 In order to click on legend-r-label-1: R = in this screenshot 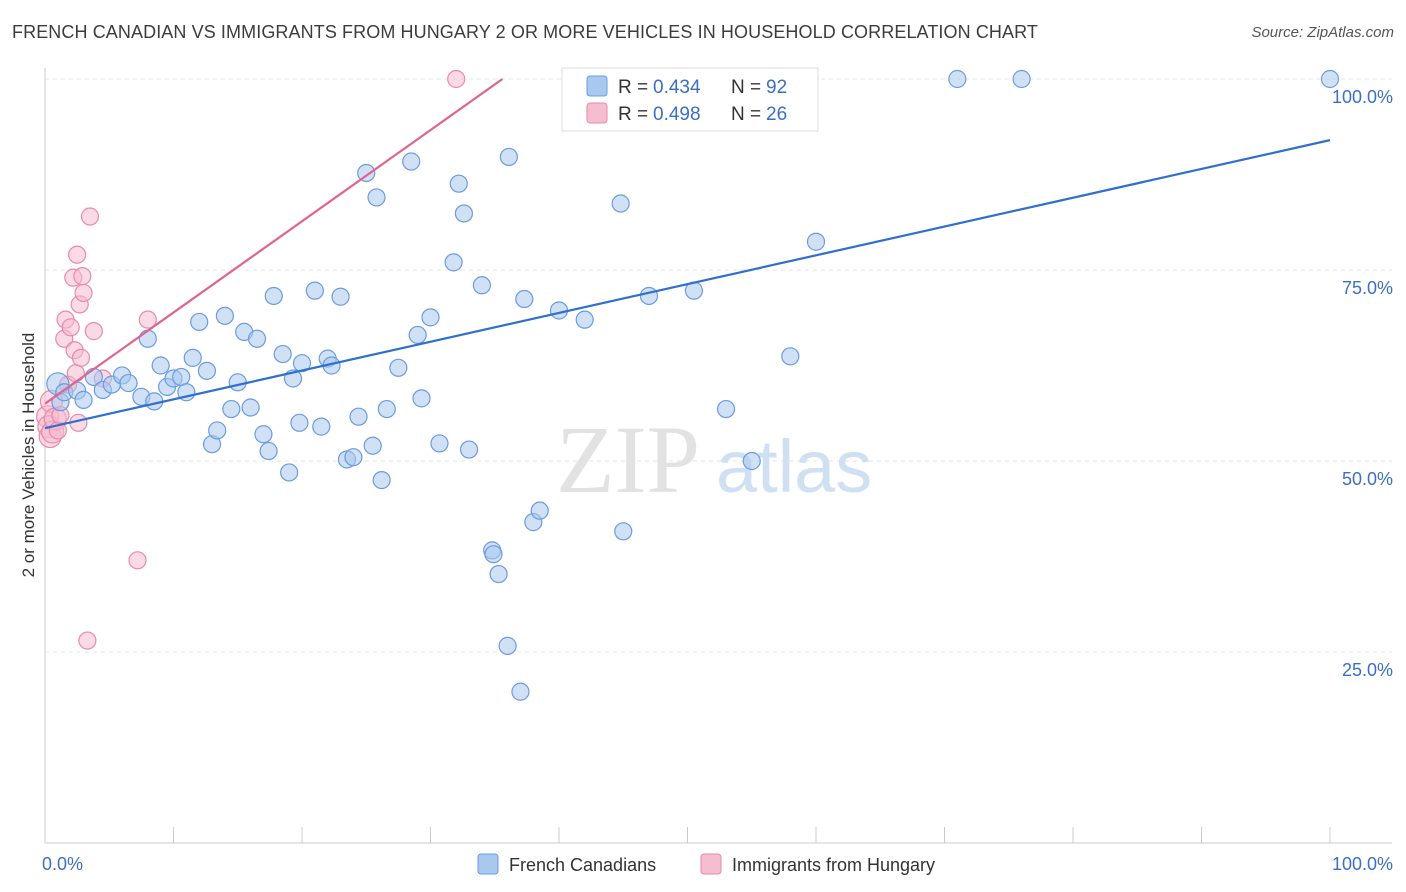, I will do `click(633, 114)`.